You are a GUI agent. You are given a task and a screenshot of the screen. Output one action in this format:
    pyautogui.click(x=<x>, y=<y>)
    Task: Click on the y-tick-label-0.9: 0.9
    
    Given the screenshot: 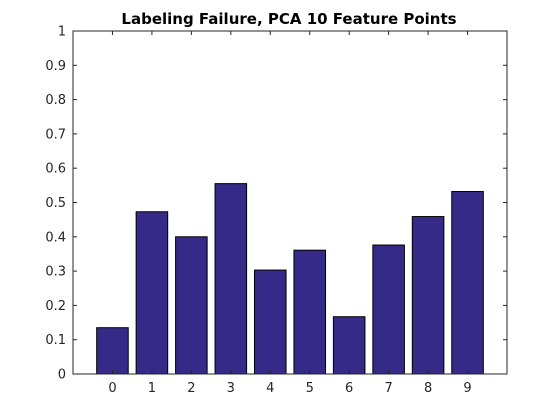 What is the action you would take?
    pyautogui.click(x=55, y=66)
    